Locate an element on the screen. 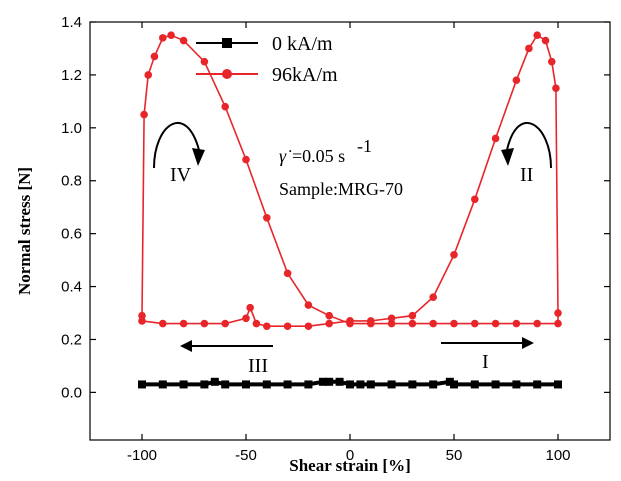  legend-marker-96kam is located at coordinates (227, 74).